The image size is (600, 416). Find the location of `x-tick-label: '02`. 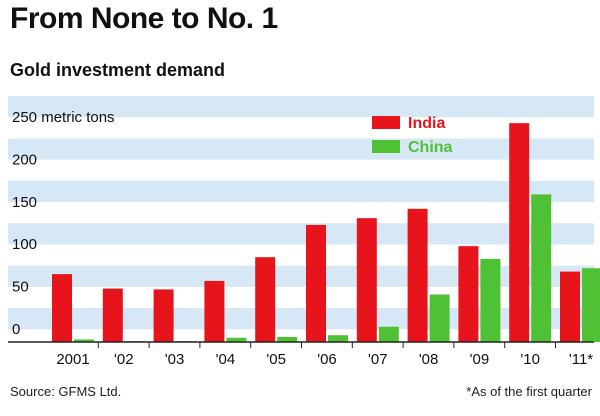

x-tick-label: '02 is located at coordinates (124, 359).